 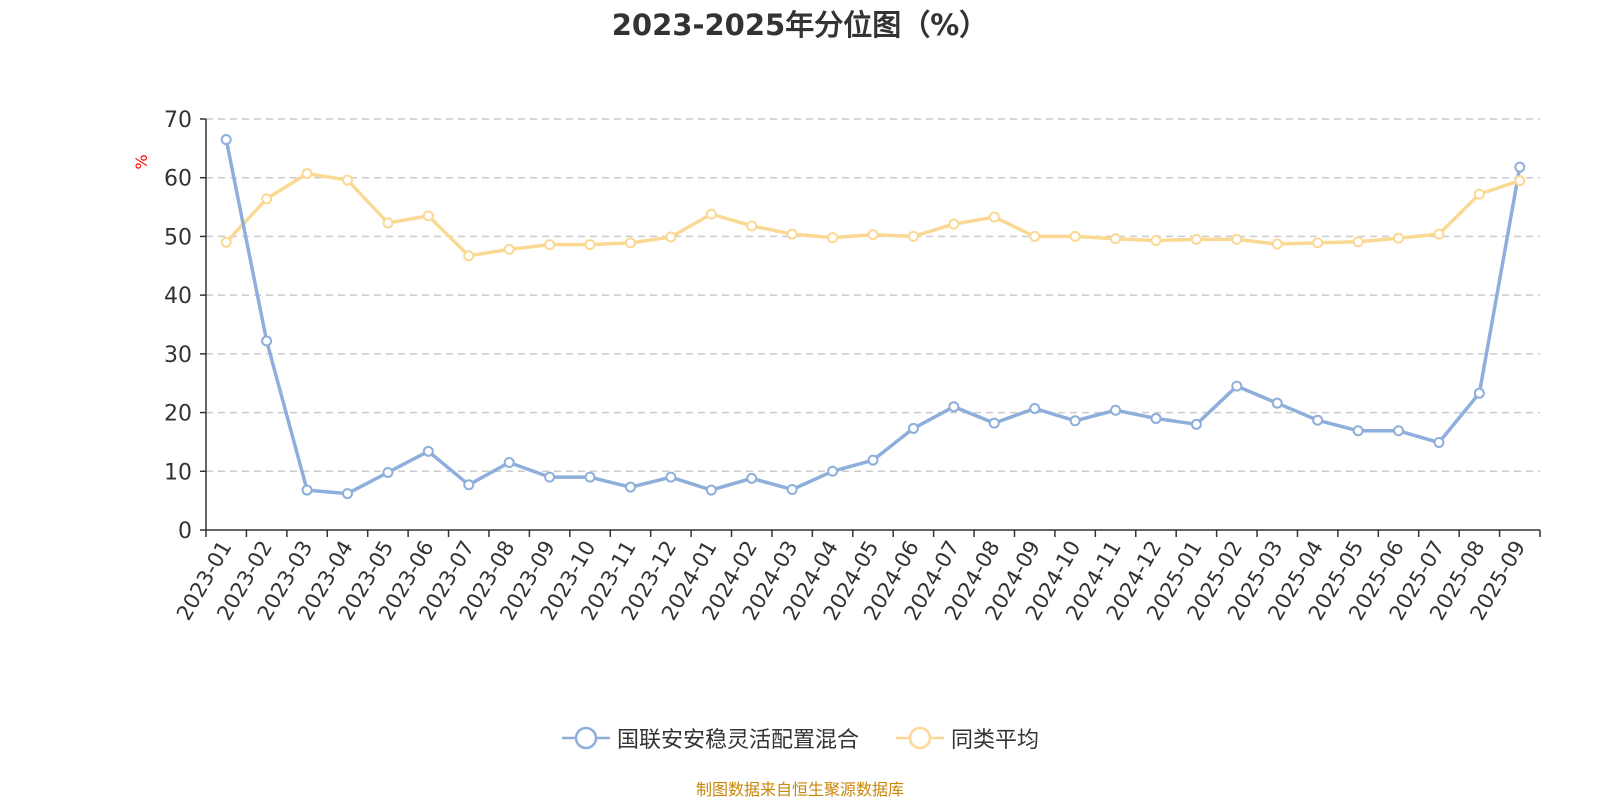 I want to click on legend-marker-fund-icon, so click(x=585, y=738).